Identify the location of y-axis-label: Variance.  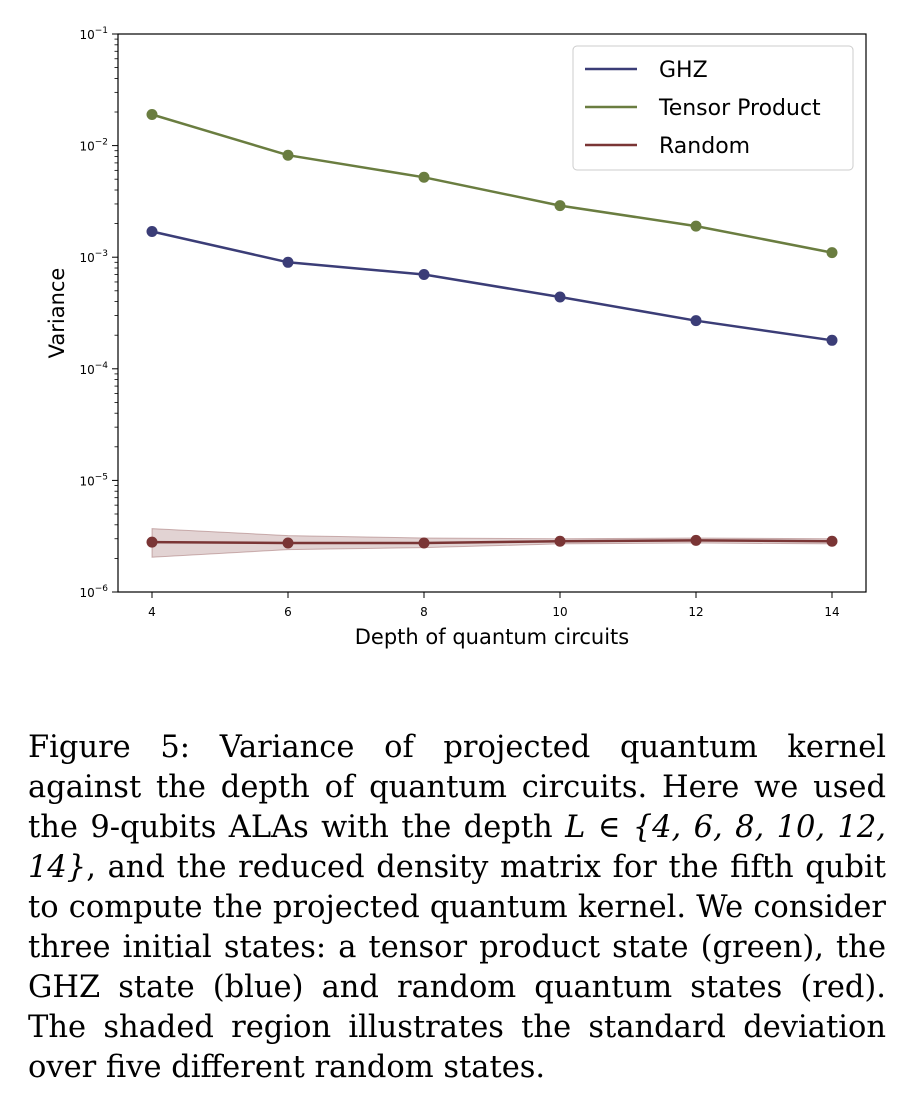
(57, 313).